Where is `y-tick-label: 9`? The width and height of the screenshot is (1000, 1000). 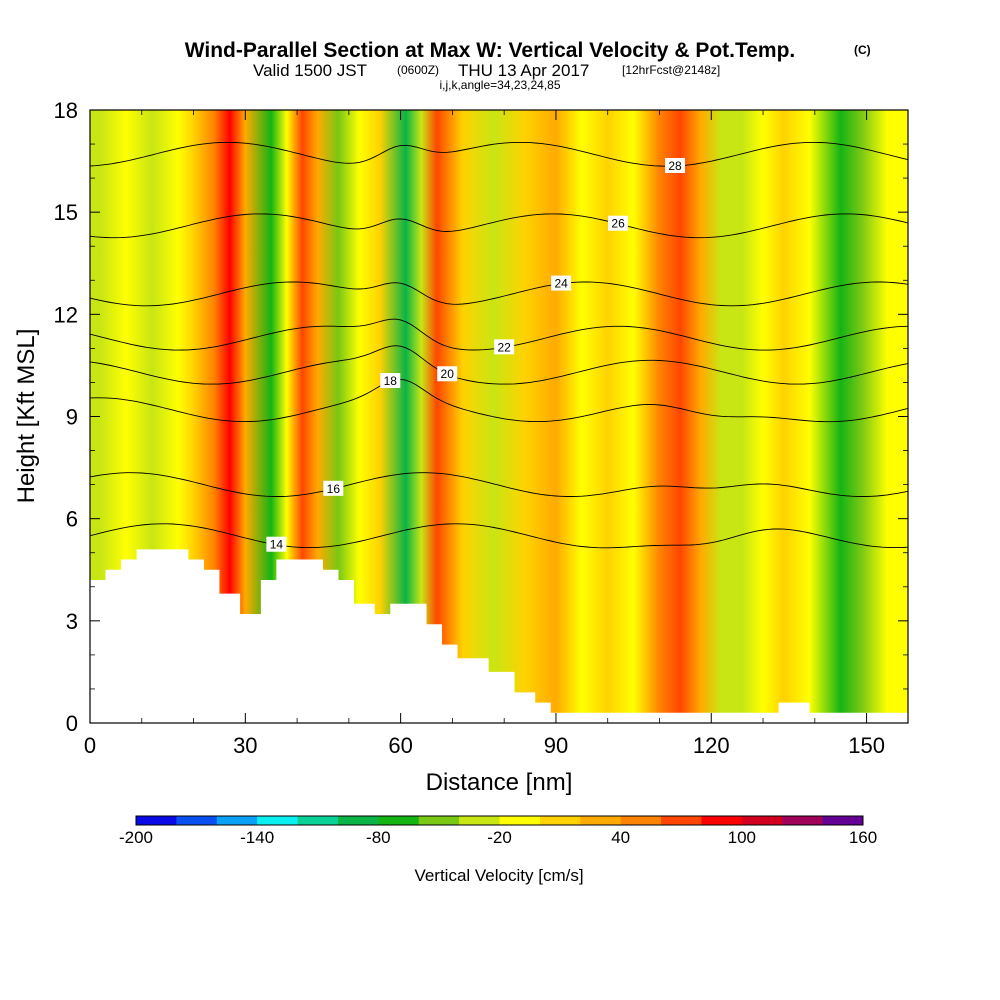
y-tick-label: 9 is located at coordinates (72, 417).